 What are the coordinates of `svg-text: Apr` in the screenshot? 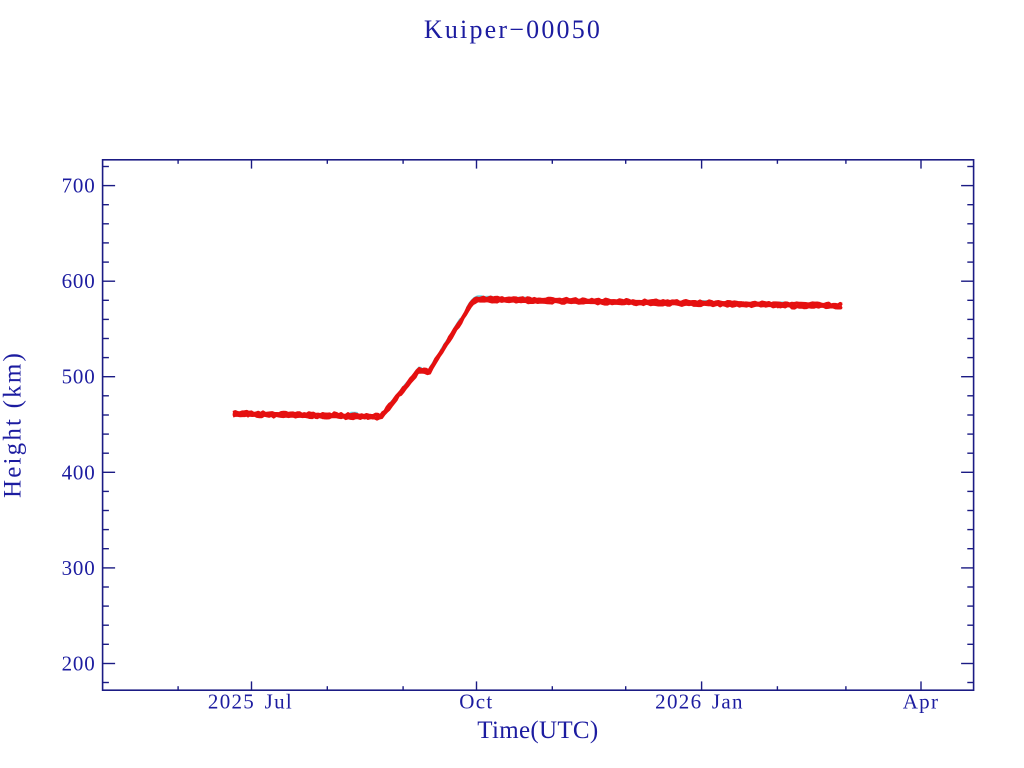 It's located at (921, 701).